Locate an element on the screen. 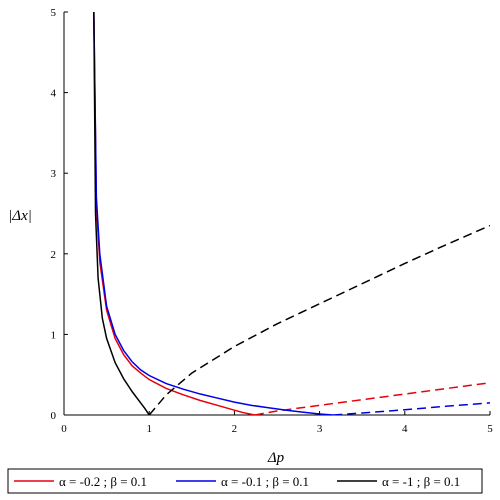 This screenshot has width=500, height=500. x-tick-label: 0 is located at coordinates (64, 429).